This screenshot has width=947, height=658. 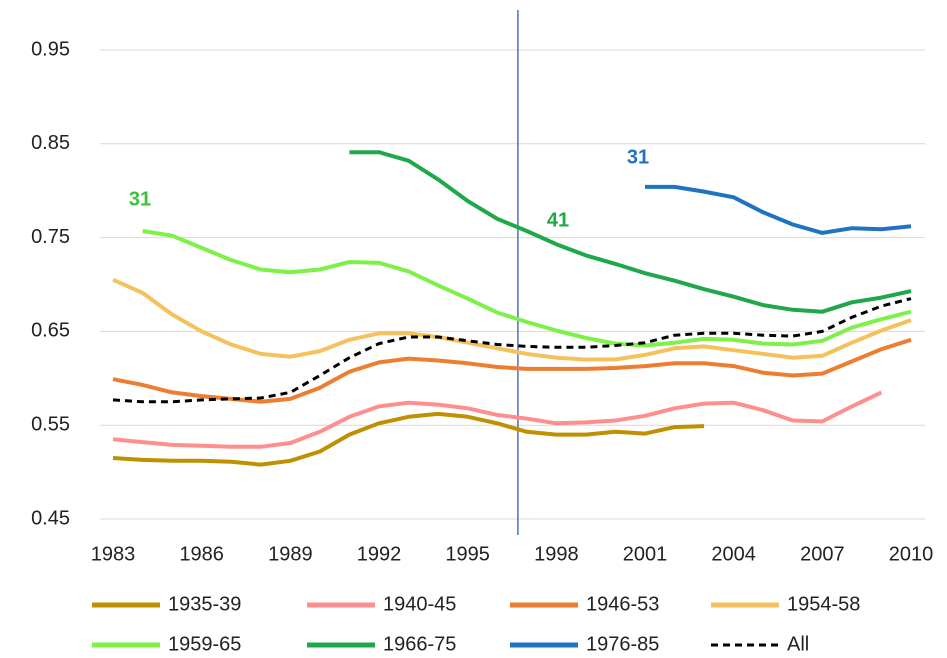 I want to click on y-tick-label: 0.95, so click(x=50, y=49).